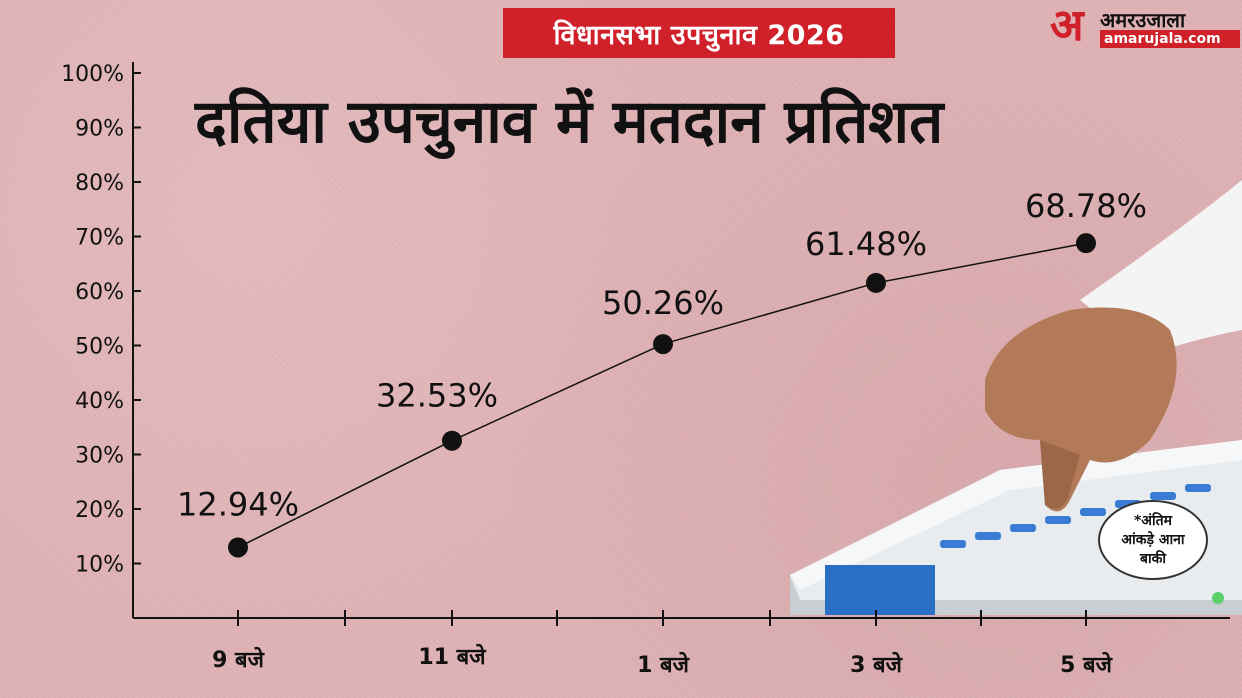 The width and height of the screenshot is (1242, 698). Describe the element at coordinates (99, 565) in the screenshot. I see `y-tick-label: 10%` at that location.